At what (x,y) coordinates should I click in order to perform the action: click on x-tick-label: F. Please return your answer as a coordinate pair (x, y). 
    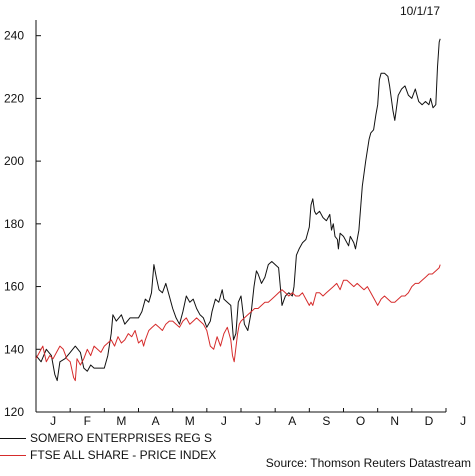
    Looking at the image, I should click on (87, 421).